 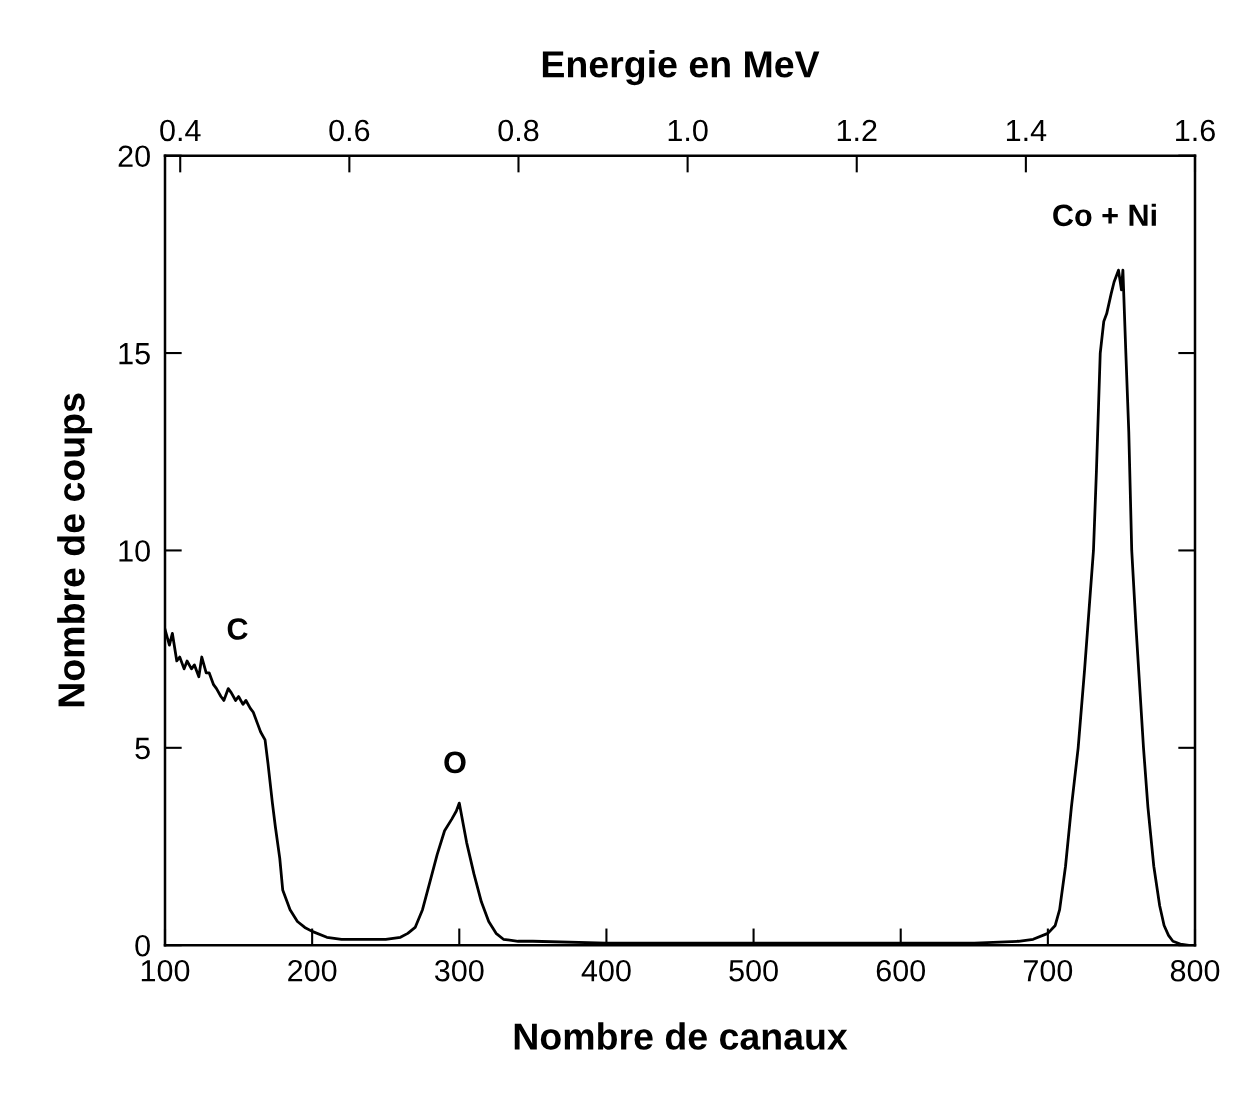 What do you see at coordinates (134, 354) in the screenshot?
I see `y-tick-label: 15` at bounding box center [134, 354].